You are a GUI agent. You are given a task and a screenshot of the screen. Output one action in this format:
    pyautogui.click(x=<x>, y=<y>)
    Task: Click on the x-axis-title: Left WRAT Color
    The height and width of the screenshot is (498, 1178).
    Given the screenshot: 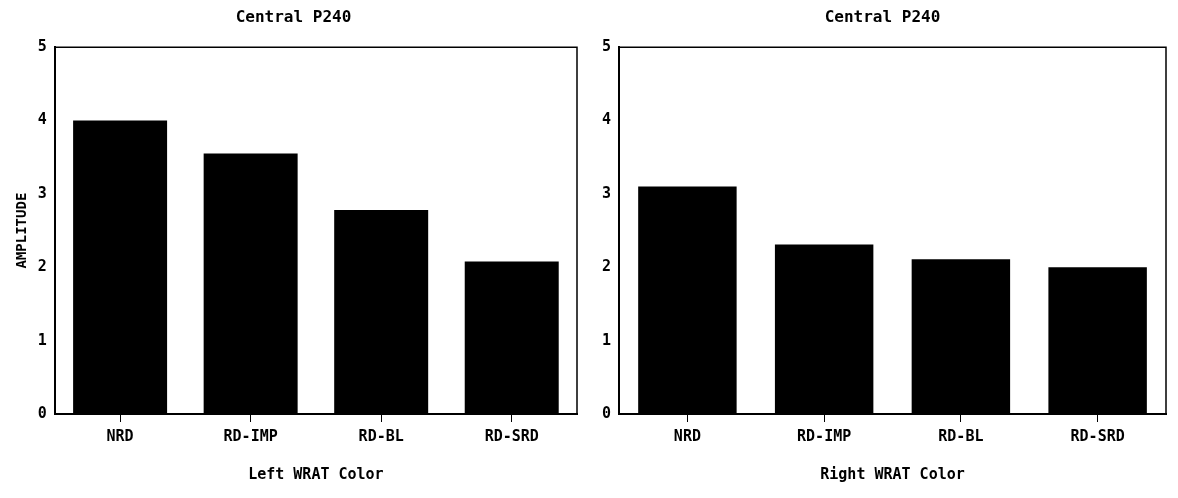 What is the action you would take?
    pyautogui.click(x=316, y=473)
    